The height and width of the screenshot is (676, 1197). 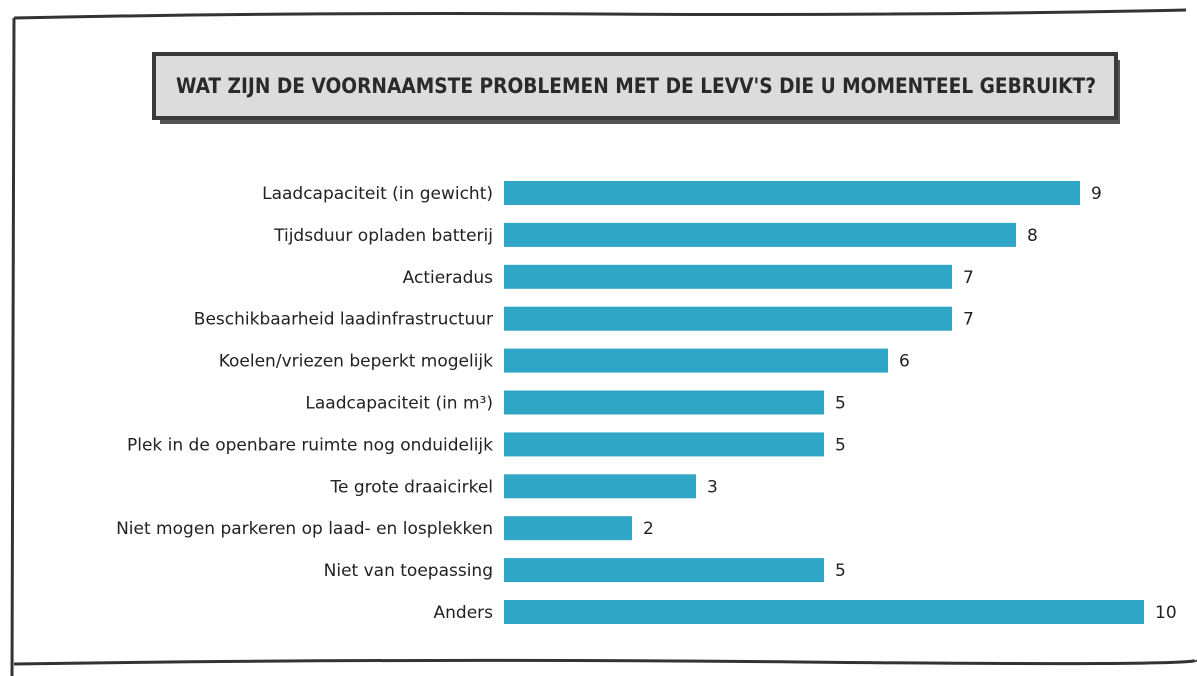 I want to click on value-label: 10, so click(x=1166, y=613).